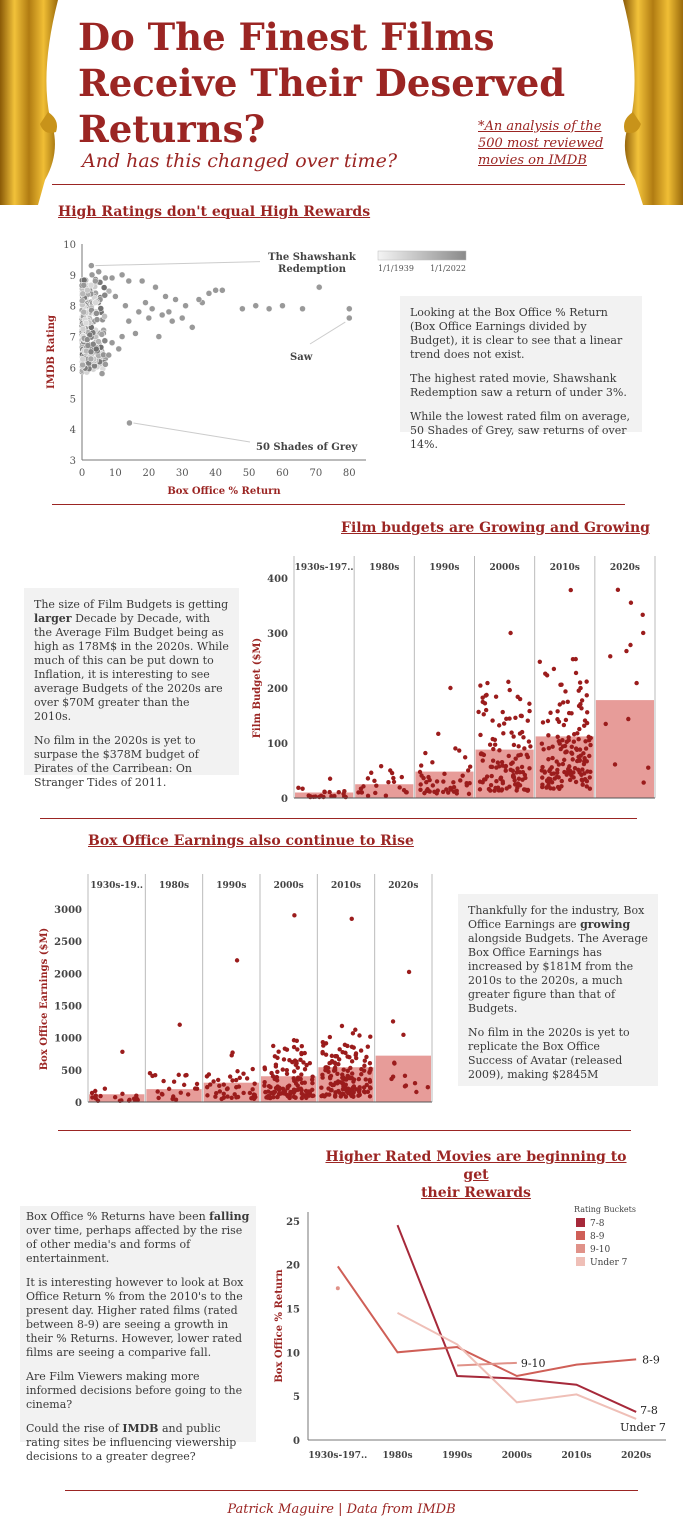  Describe the element at coordinates (73, 461) in the screenshot. I see `scatter-y-tick: 3` at that location.